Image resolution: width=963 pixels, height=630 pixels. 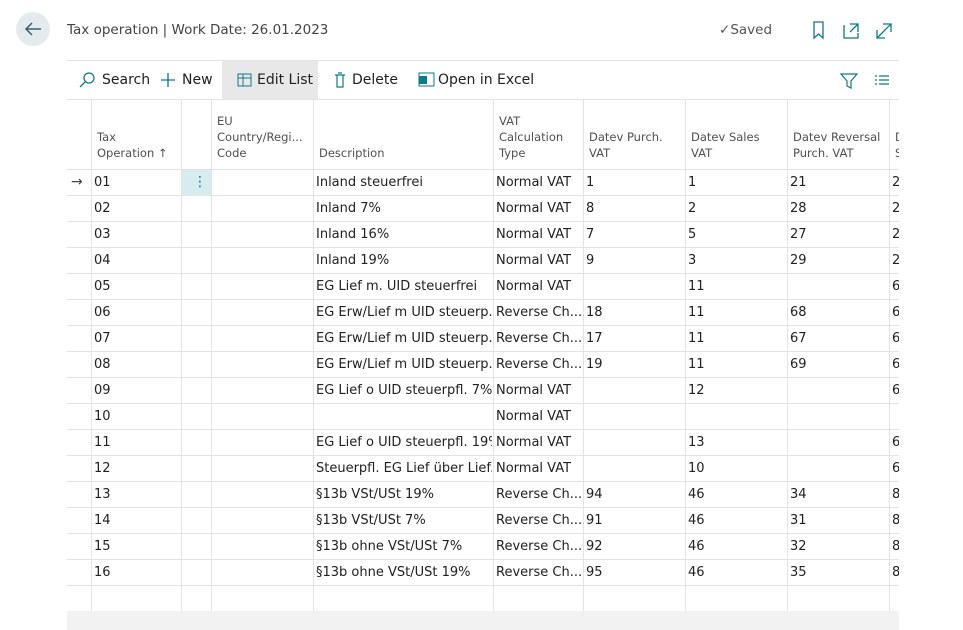 I want to click on row-actions: ⋮, so click(x=200, y=182).